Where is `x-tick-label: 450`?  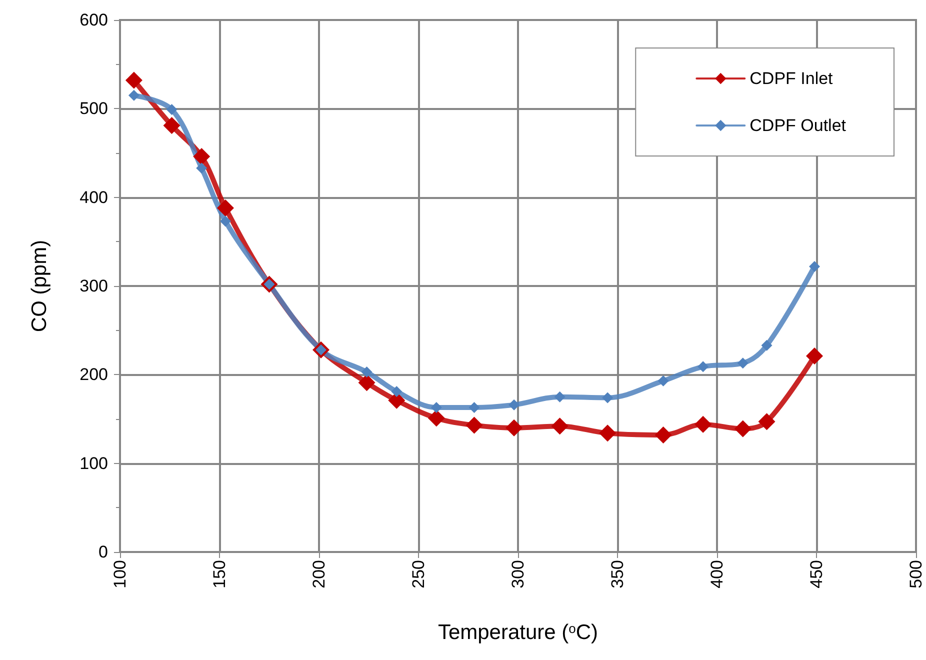
x-tick-label: 450 is located at coordinates (816, 574).